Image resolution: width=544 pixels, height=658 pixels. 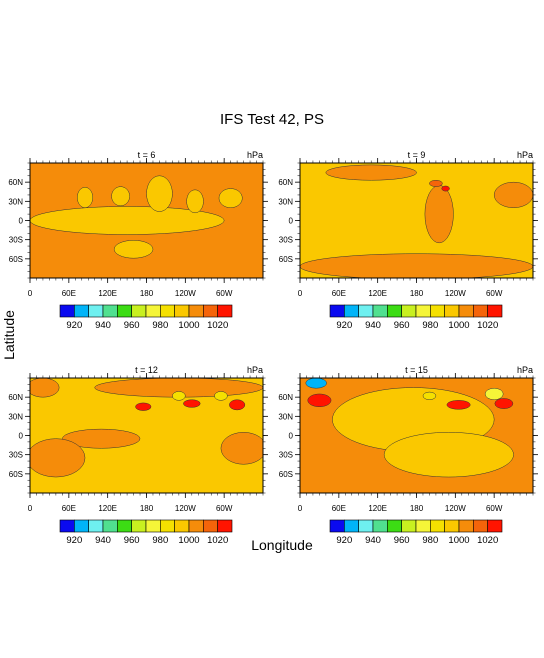 I want to click on x-axis-label: Longitude, so click(x=282, y=545).